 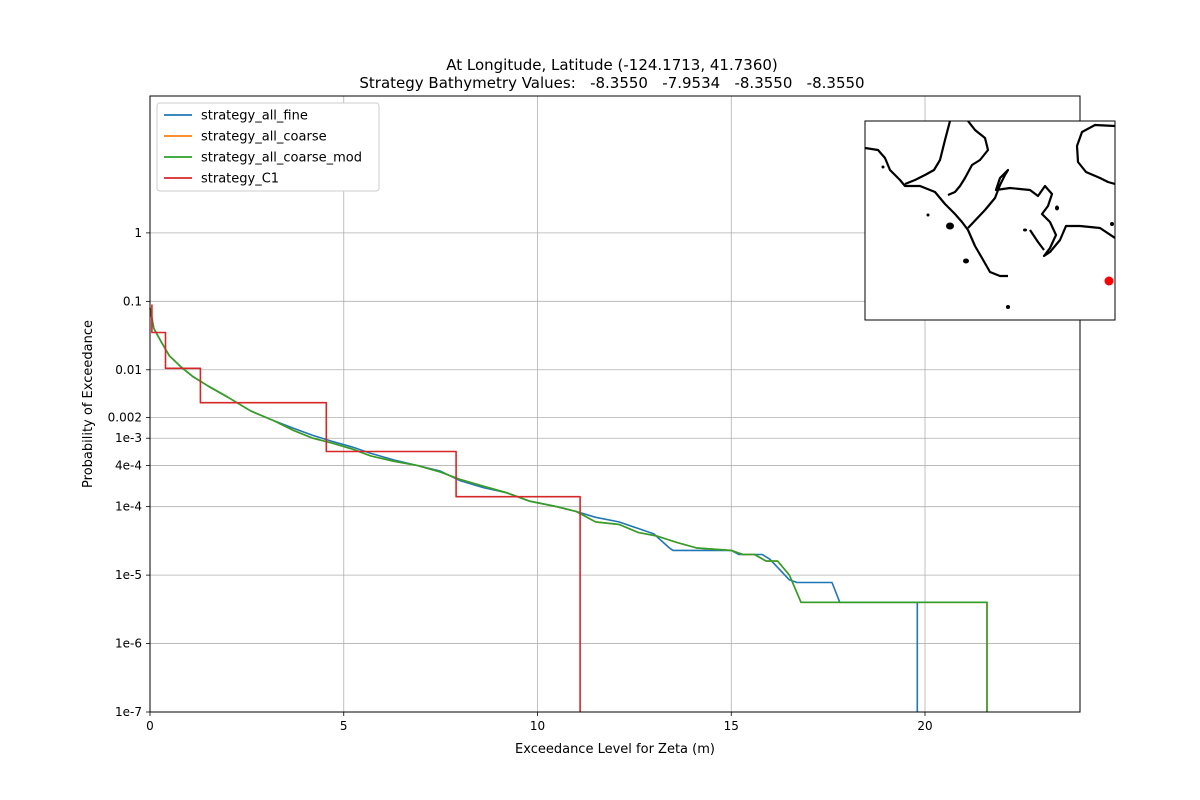 What do you see at coordinates (344, 726) in the screenshot?
I see `x-tick-label: 5` at bounding box center [344, 726].